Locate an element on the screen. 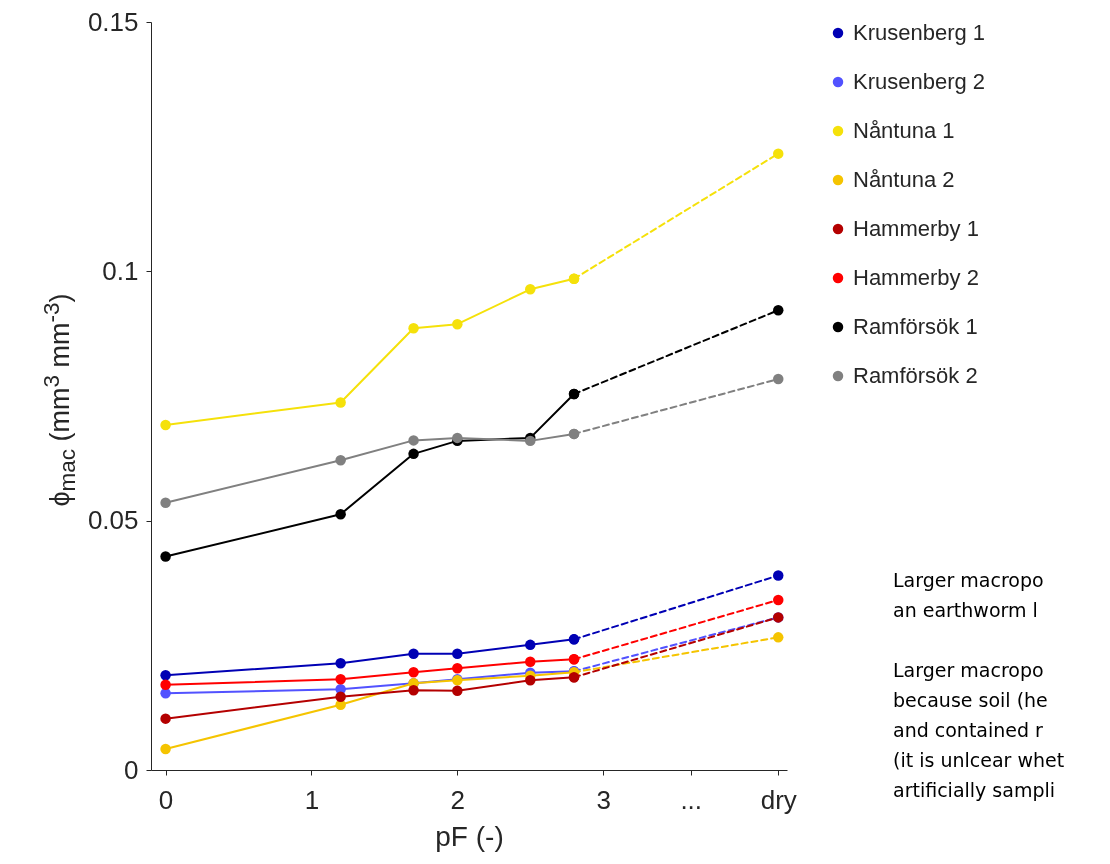 Image resolution: width=1110 pixels, height=864 pixels. x-tick-label: 1 is located at coordinates (312, 799).